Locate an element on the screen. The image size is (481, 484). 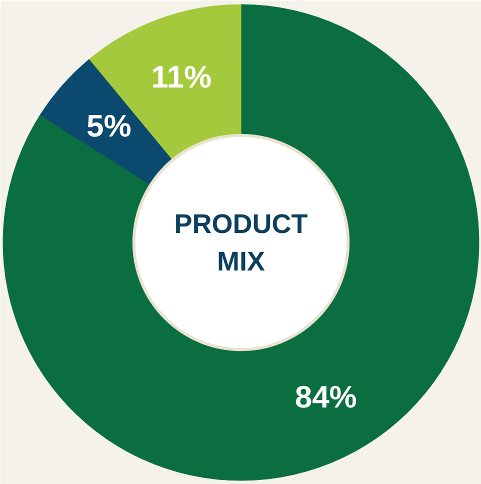
data-label: 11% is located at coordinates (181, 76).